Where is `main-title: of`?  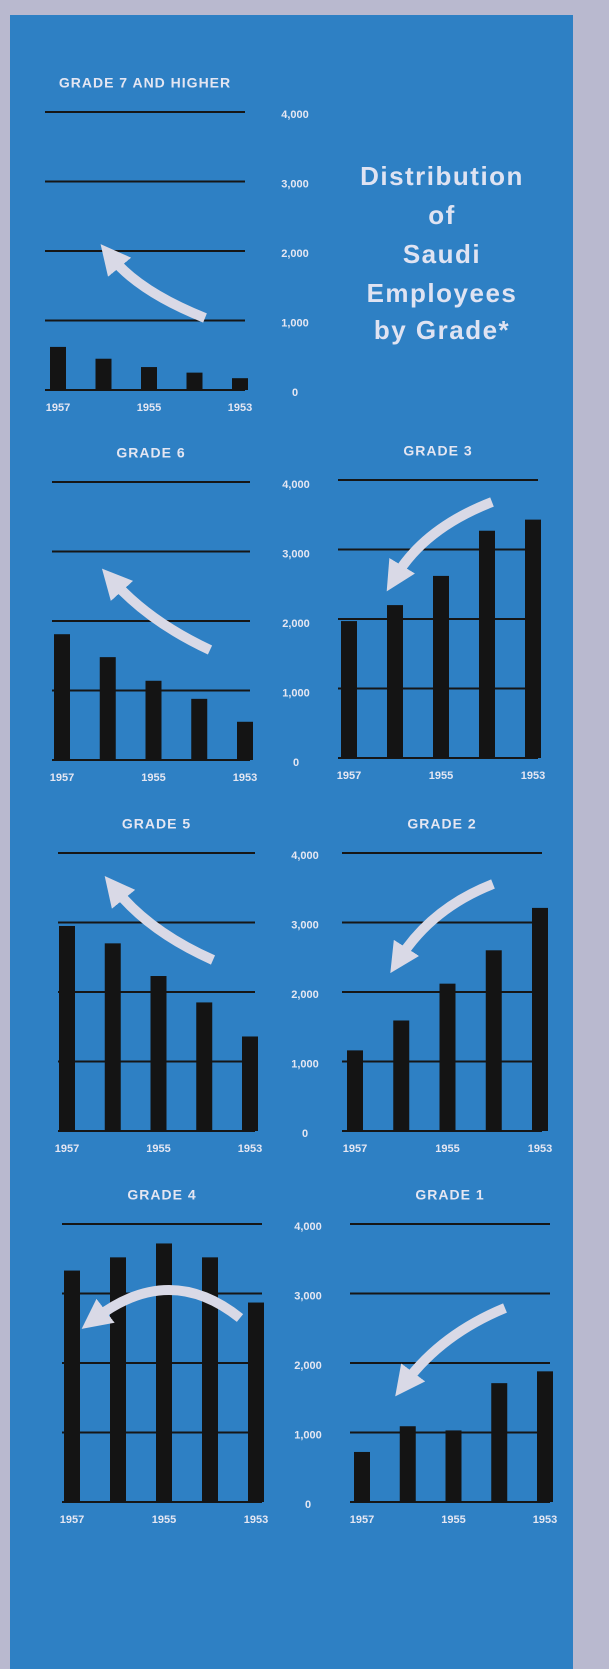
main-title: of is located at coordinates (442, 215).